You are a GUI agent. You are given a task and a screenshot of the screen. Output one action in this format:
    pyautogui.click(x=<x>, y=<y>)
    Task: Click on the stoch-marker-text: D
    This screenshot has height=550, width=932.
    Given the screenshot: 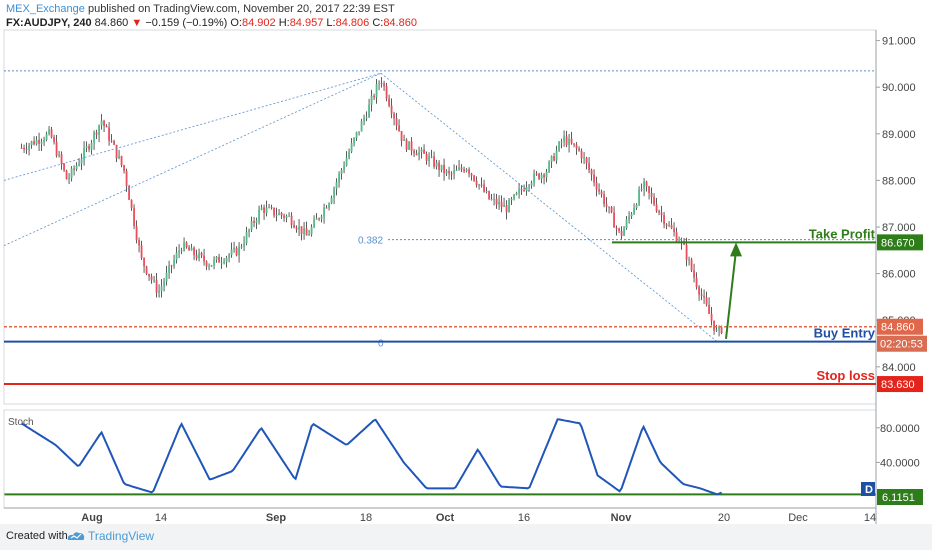 What is the action you would take?
    pyautogui.click(x=869, y=490)
    